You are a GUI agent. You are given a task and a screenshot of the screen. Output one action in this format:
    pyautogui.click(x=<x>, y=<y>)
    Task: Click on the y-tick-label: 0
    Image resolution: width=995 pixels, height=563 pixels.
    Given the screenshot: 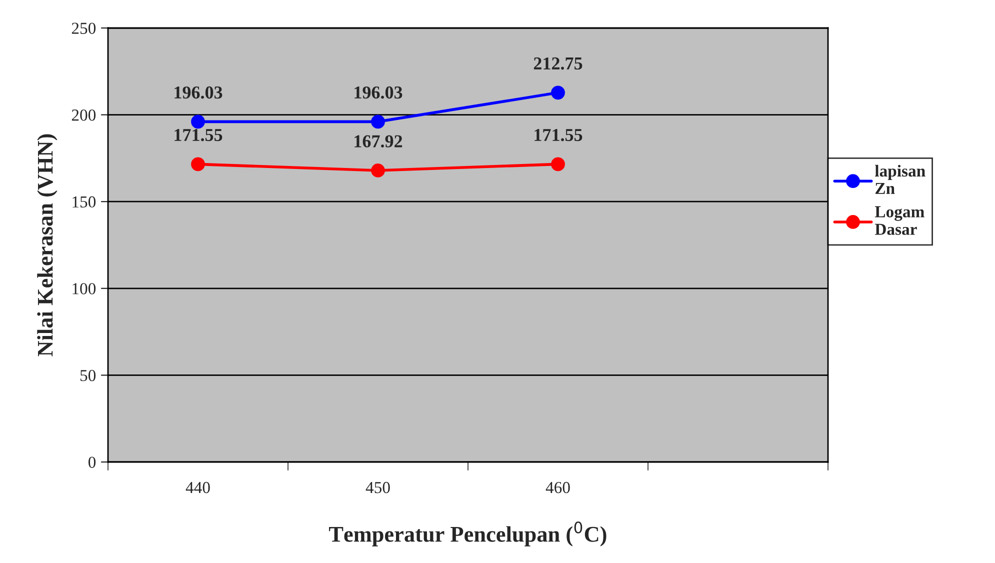 What is the action you would take?
    pyautogui.click(x=92, y=462)
    